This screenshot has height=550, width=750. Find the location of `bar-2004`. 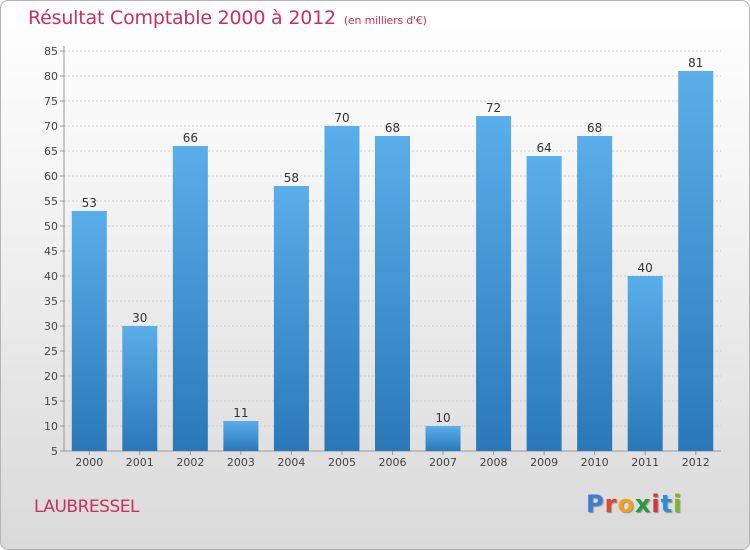

bar-2004 is located at coordinates (291, 318).